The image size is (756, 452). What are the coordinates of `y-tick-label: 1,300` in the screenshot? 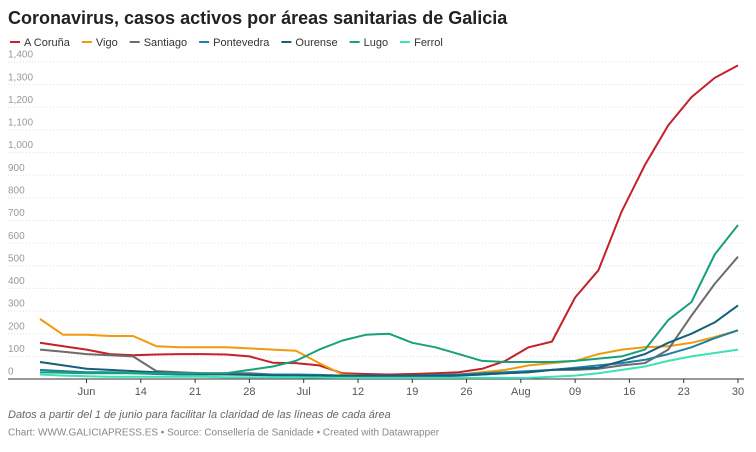 It's located at (20, 77).